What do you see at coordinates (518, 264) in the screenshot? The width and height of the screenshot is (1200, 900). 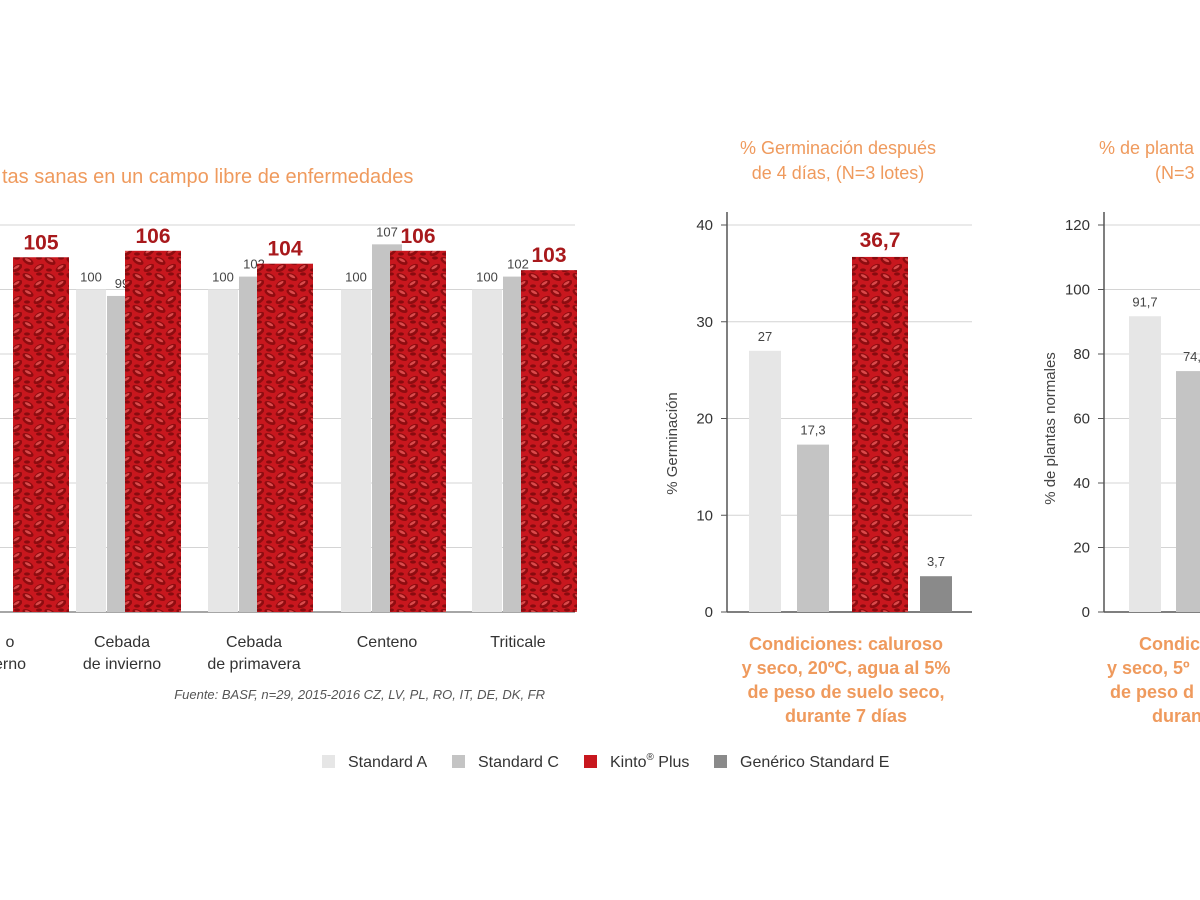 I see `chart1-data-label: 102` at bounding box center [518, 264].